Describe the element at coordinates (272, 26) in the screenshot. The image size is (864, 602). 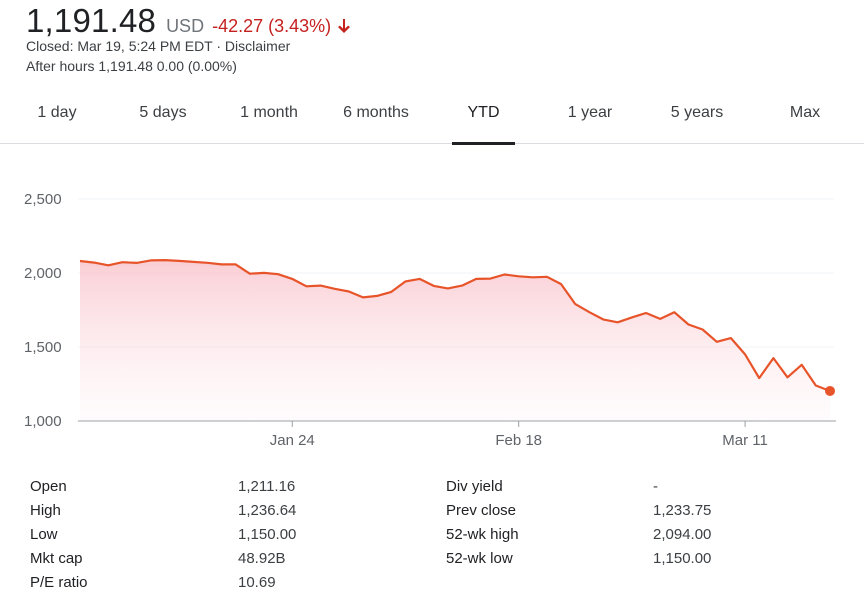
I see `price-change: -42.27 (3.43%)` at that location.